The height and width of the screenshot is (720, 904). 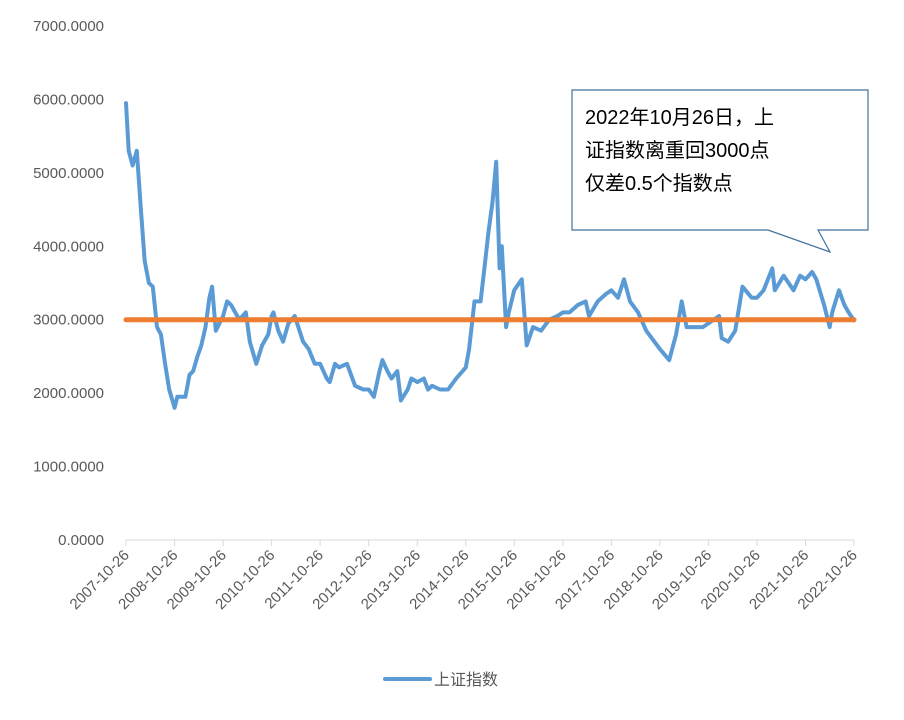 I want to click on y-tick-label: 3000.0000, so click(x=68, y=320).